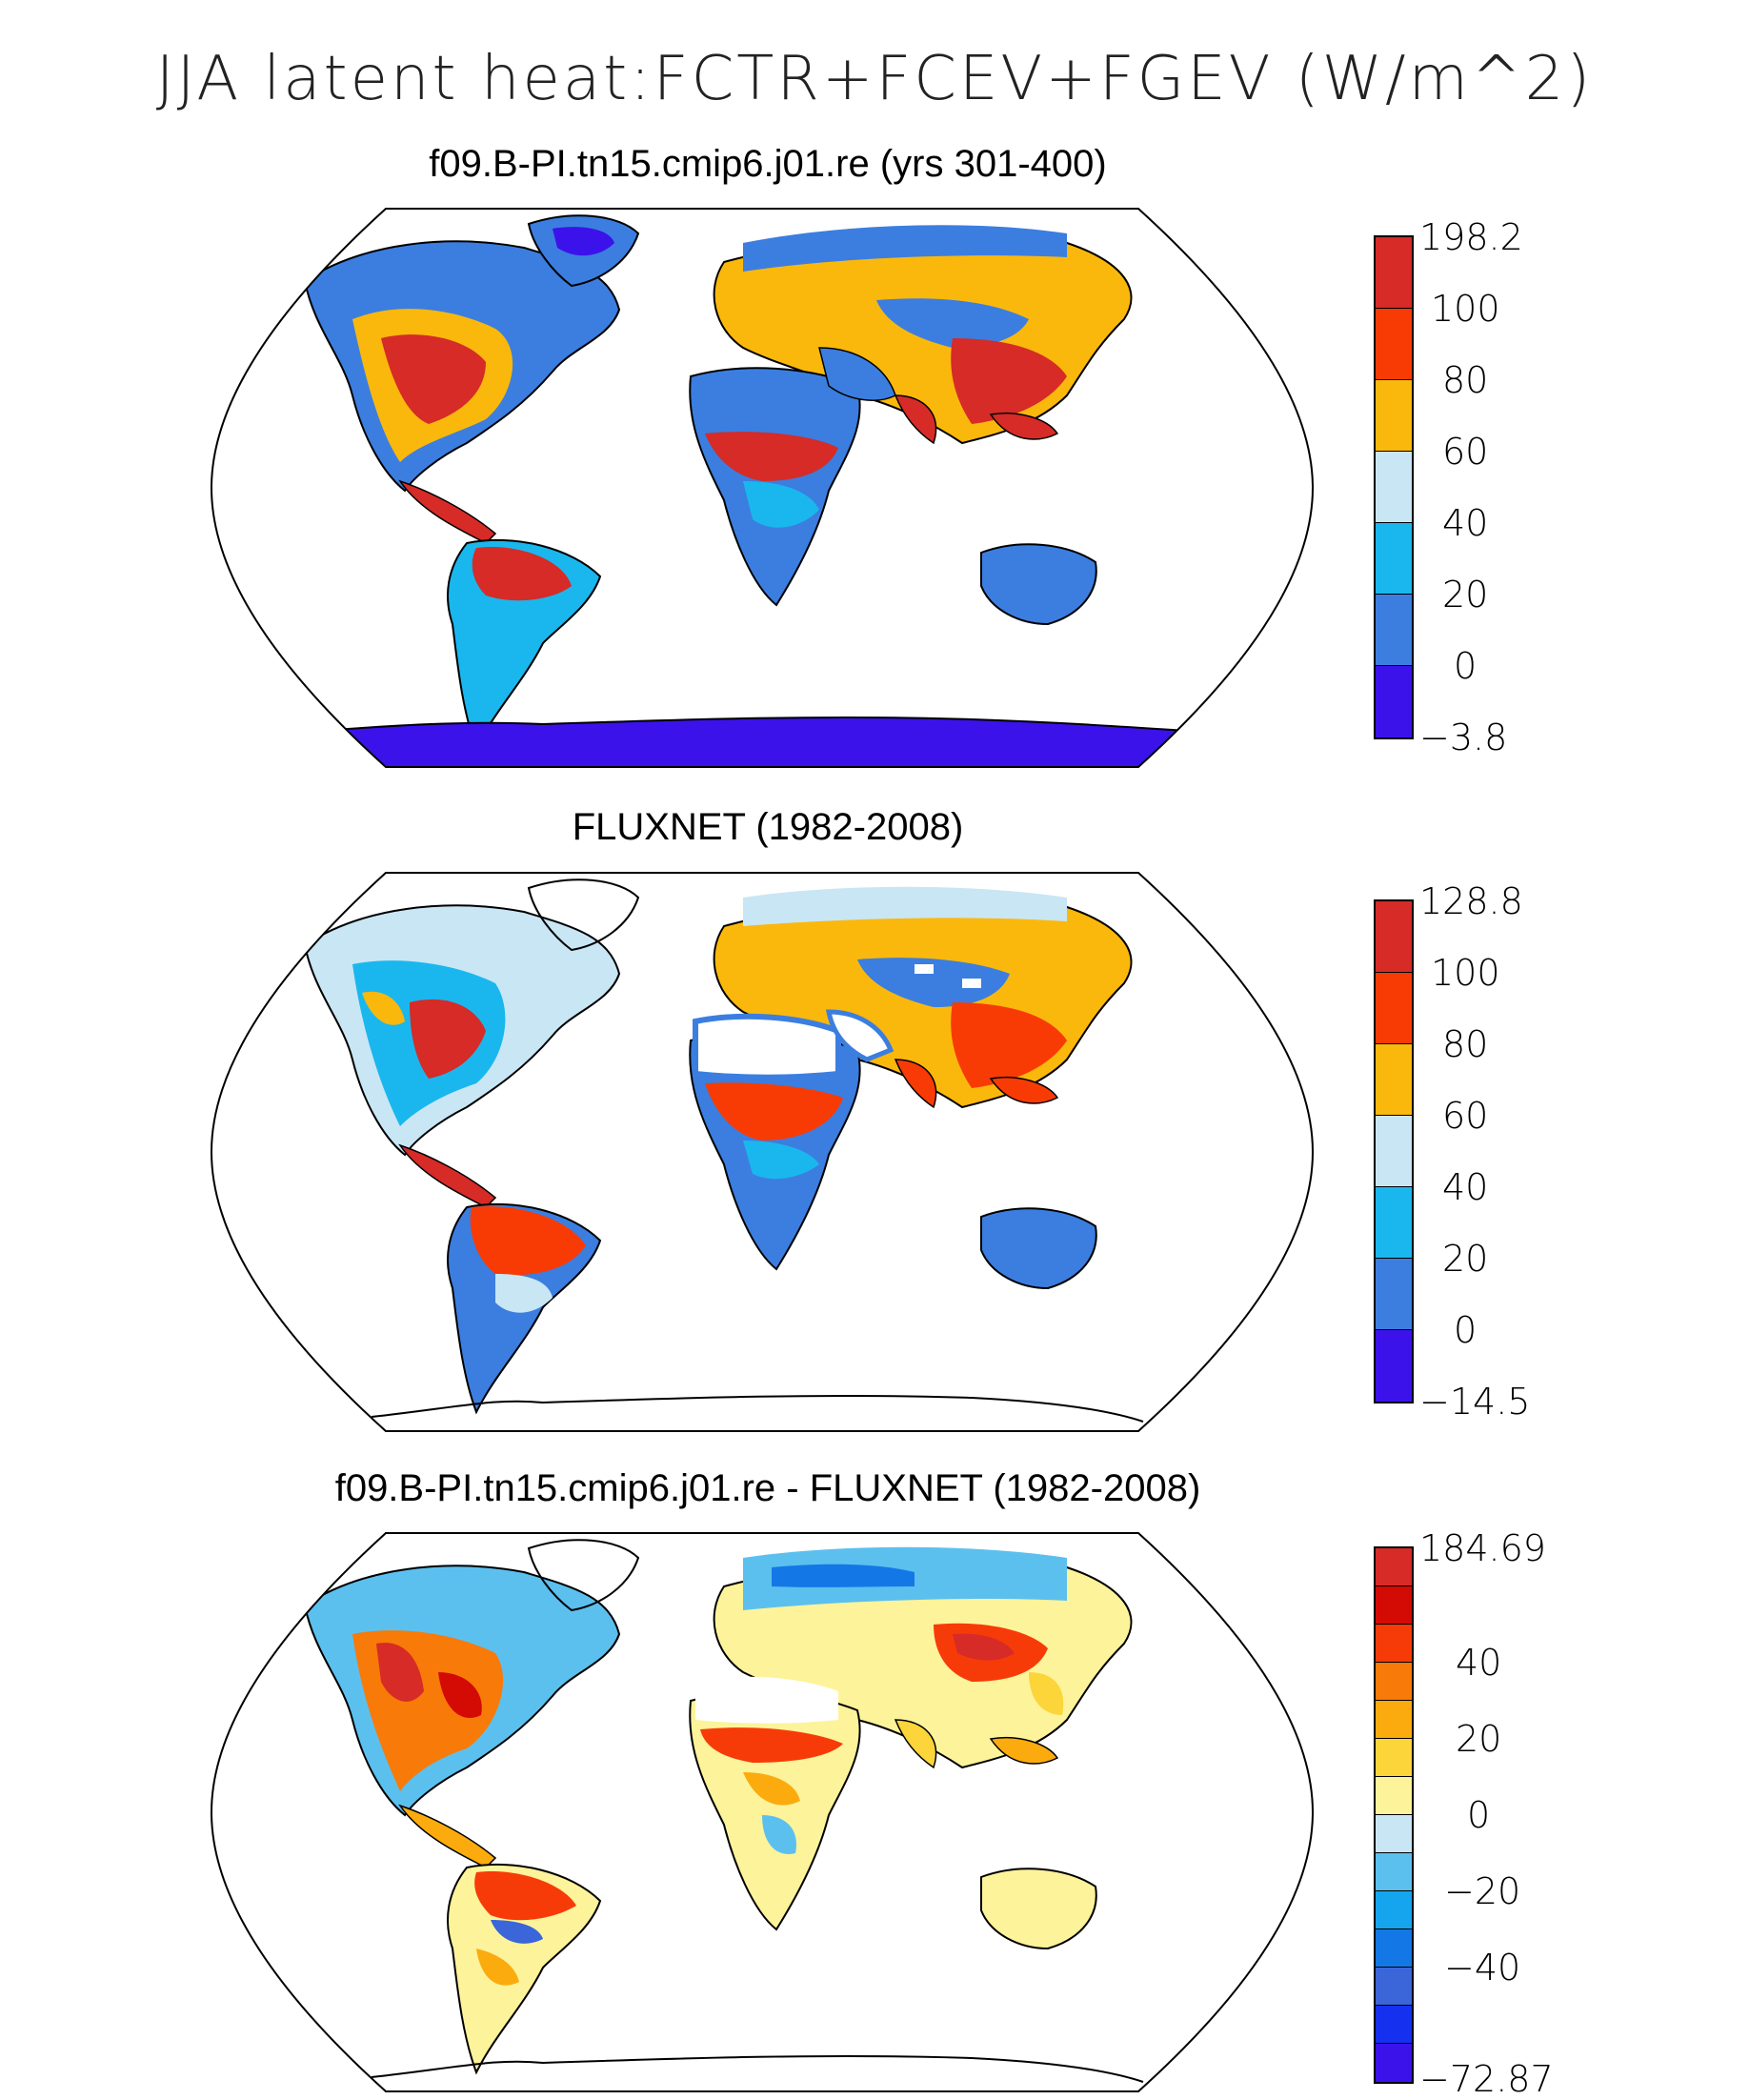 This screenshot has width=1749, height=2100. I want to click on colorbar-label: −14.5, so click(1475, 1402).